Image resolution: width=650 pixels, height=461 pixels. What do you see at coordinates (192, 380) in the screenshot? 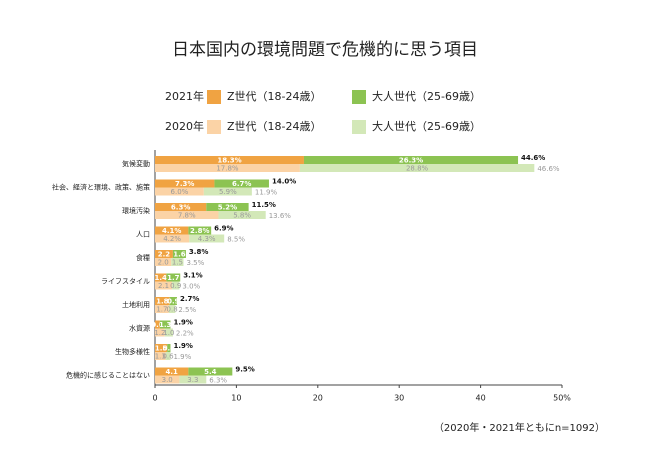
I see `value-label: 3.3` at bounding box center [192, 380].